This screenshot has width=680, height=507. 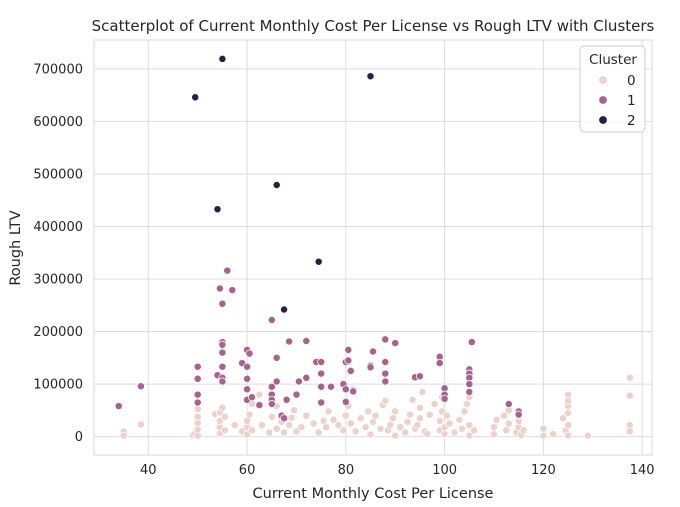 What do you see at coordinates (58, 122) in the screenshot?
I see `y-tick-label: 600000` at bounding box center [58, 122].